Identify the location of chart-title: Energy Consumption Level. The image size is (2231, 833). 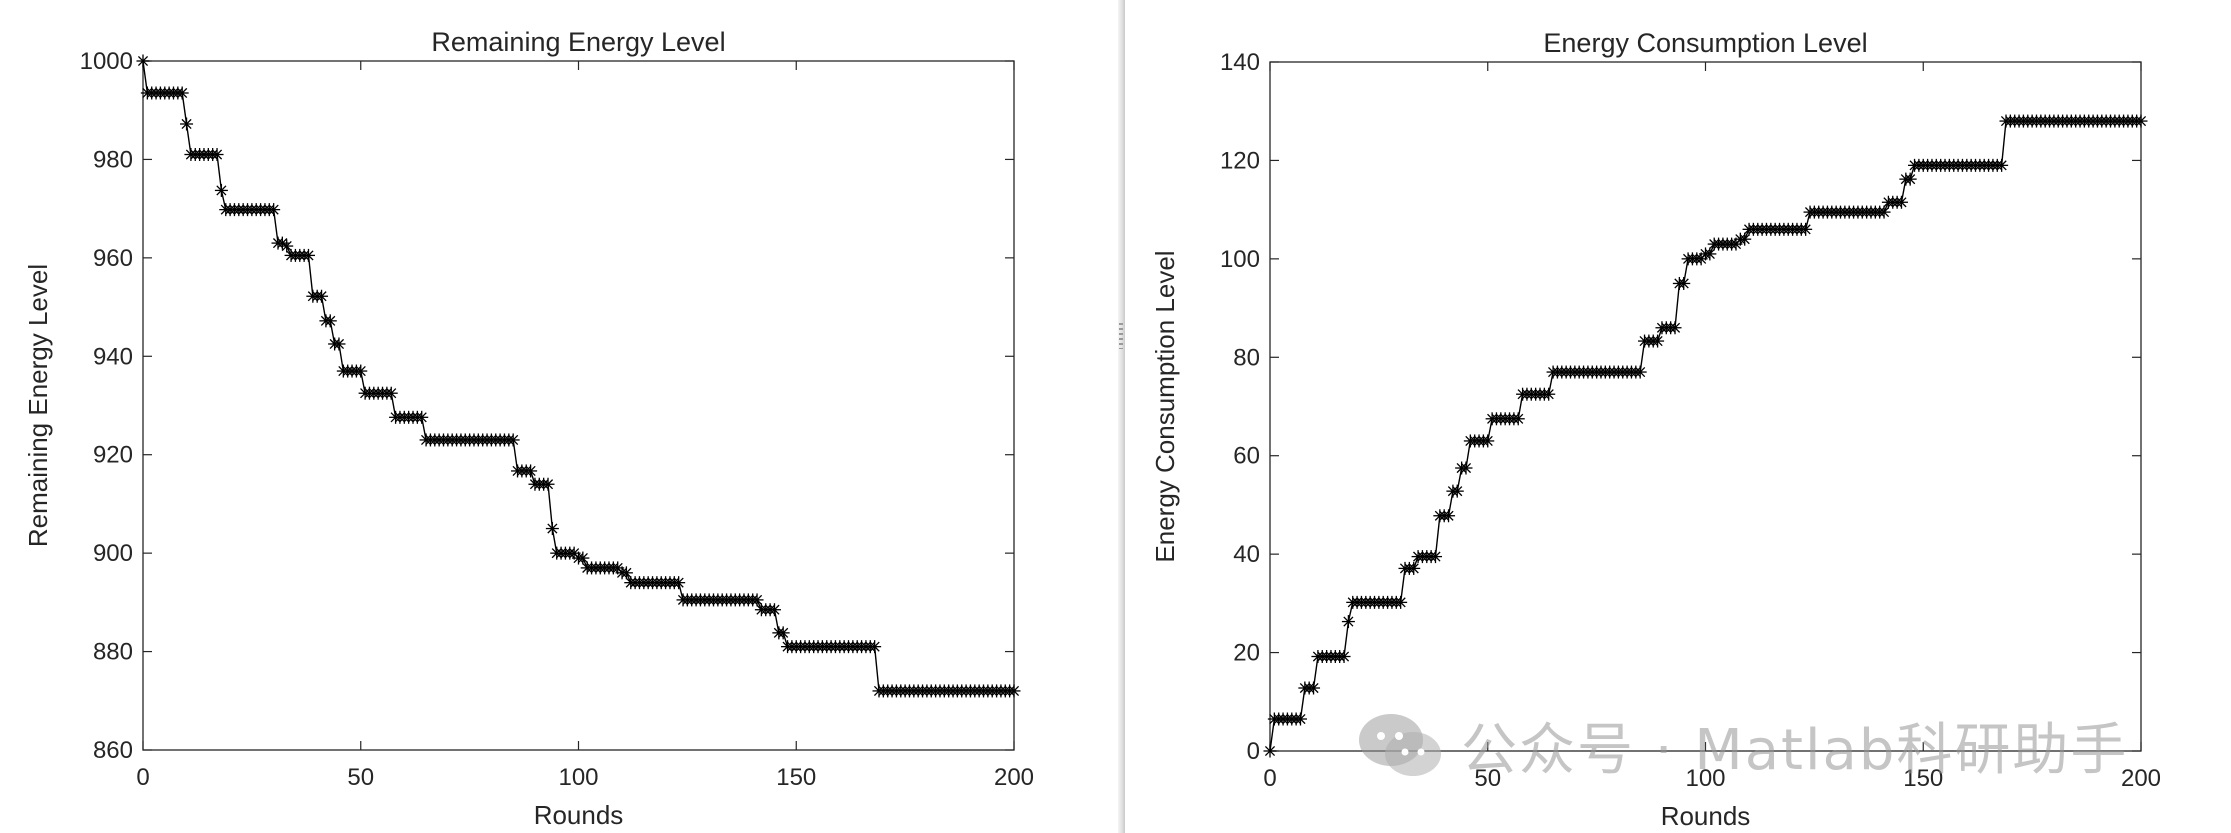
(1705, 43).